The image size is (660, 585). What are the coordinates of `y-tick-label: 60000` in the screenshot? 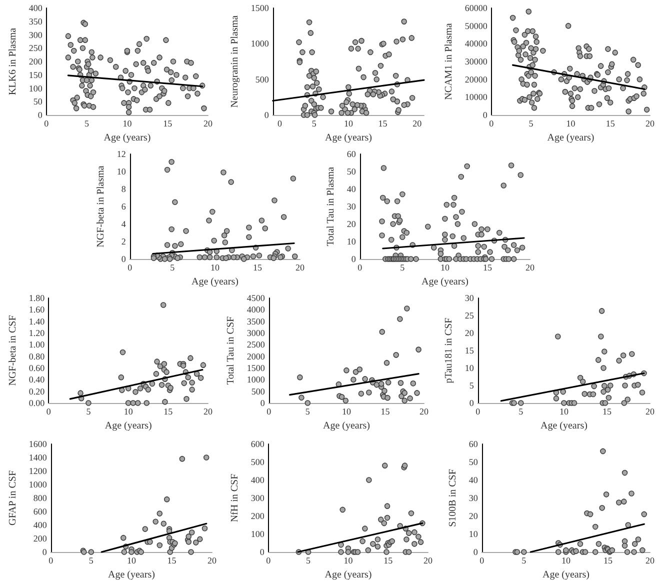 It's located at (476, 8).